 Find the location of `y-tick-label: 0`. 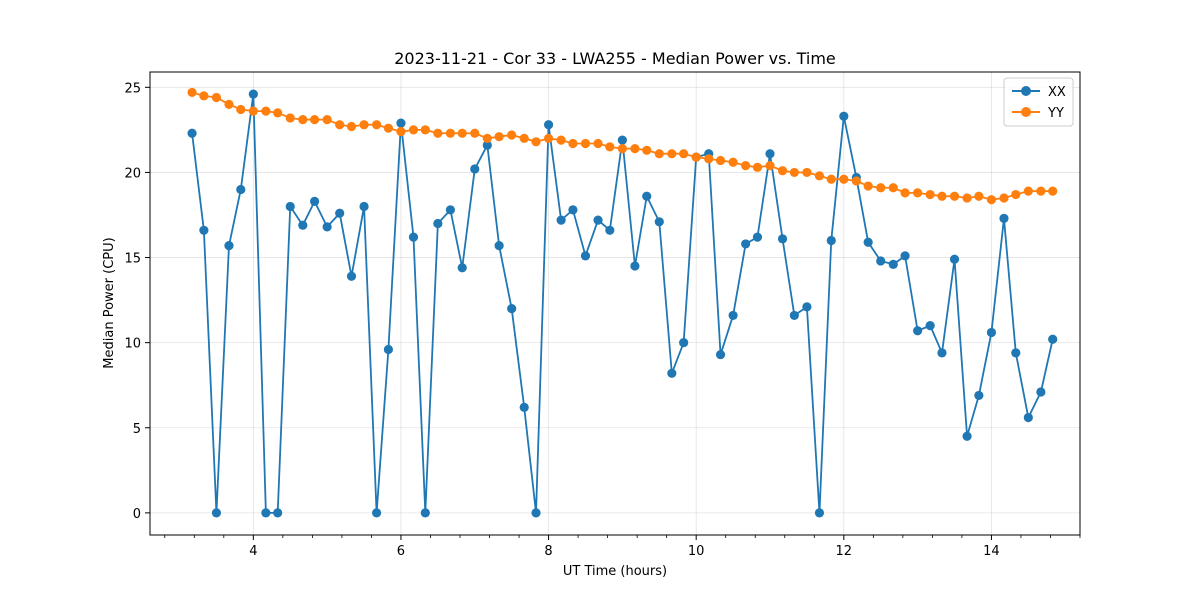

y-tick-label: 0 is located at coordinates (137, 514).